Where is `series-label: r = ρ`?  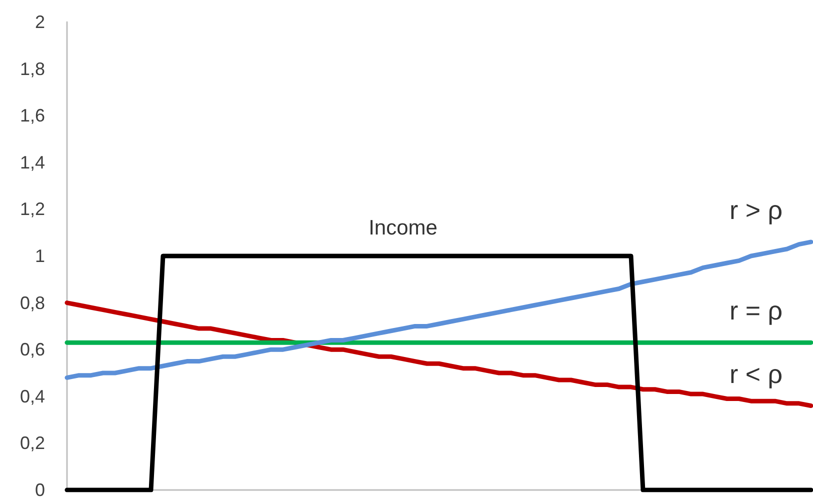
series-label: r = ρ is located at coordinates (756, 311).